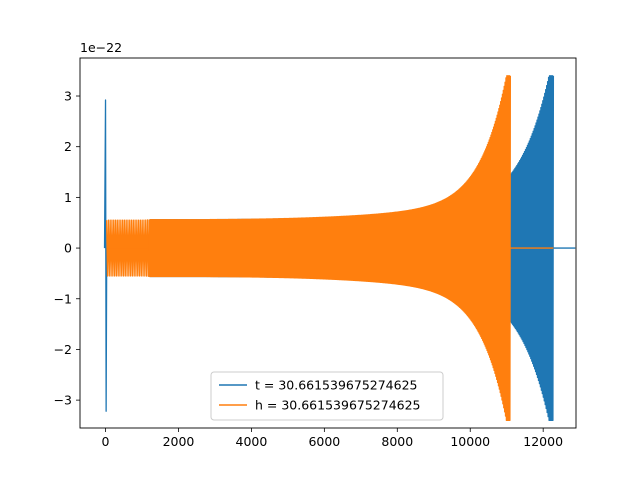 This screenshot has width=640, height=480. I want to click on x-tick-label: 0, so click(106, 441).